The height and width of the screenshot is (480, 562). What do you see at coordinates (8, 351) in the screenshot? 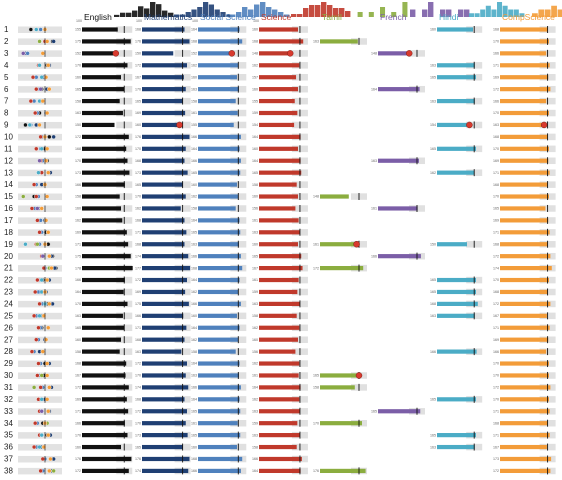
I see `student-row-label: 28` at bounding box center [8, 351].